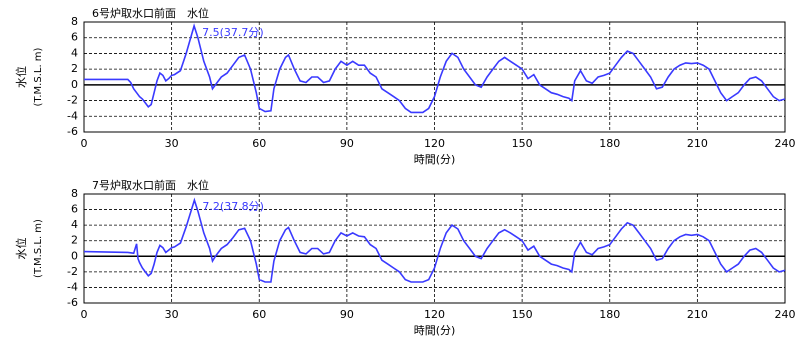 The height and width of the screenshot is (354, 801). I want to click on annotation: 7.5(37.7分), so click(233, 32).